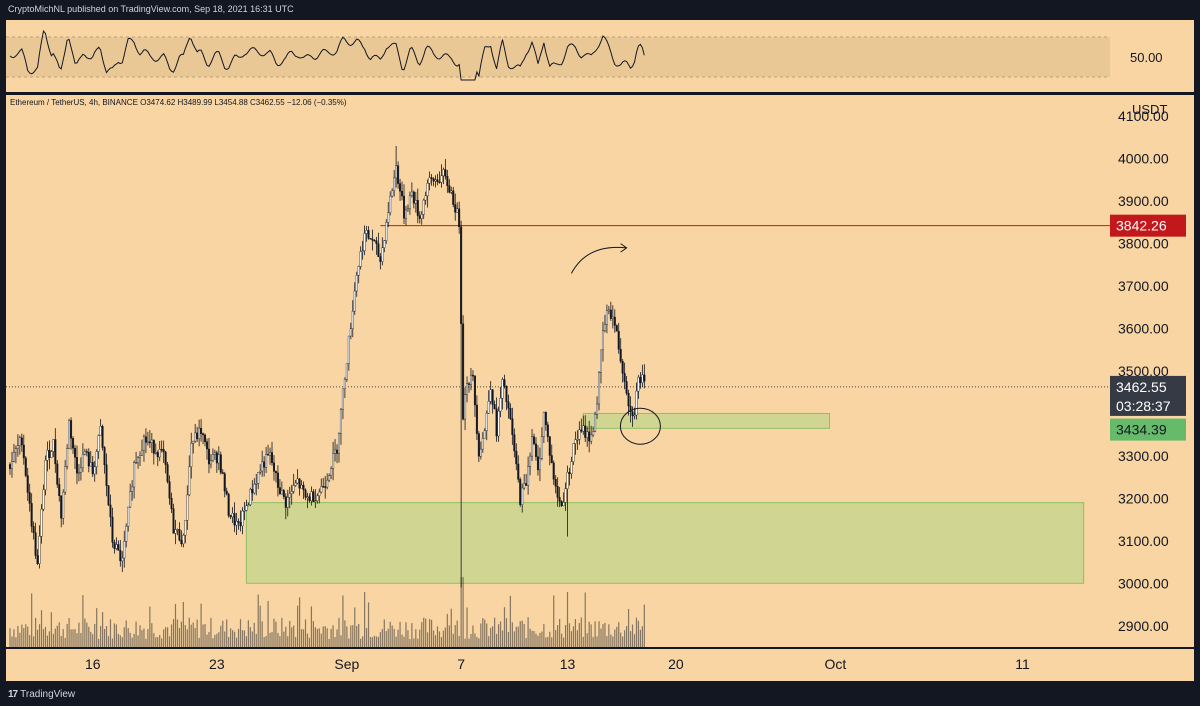  What do you see at coordinates (558, 665) in the screenshot?
I see `time-axis: 16 23 Sep 7 13 20 Oct 11` at bounding box center [558, 665].